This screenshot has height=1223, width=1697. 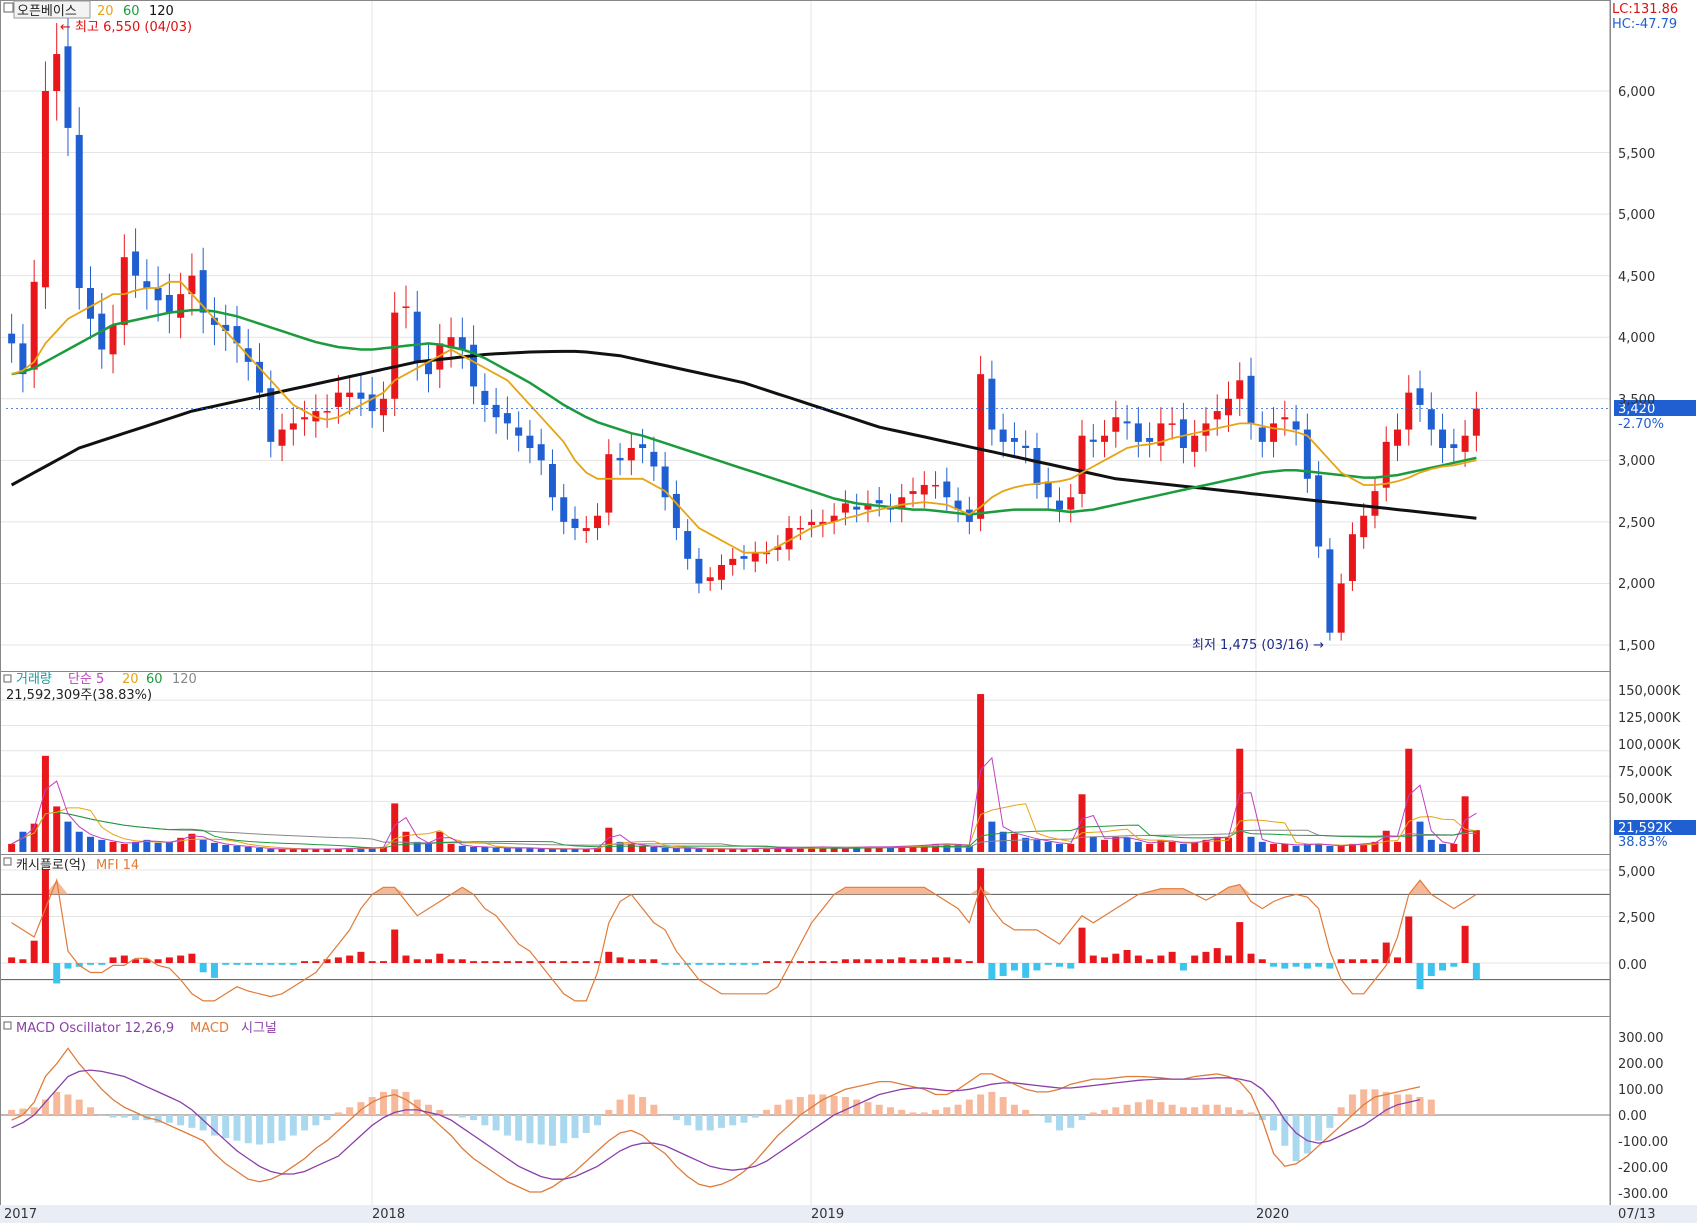 I want to click on cashflow-tick: 2,500, so click(x=1636, y=918).